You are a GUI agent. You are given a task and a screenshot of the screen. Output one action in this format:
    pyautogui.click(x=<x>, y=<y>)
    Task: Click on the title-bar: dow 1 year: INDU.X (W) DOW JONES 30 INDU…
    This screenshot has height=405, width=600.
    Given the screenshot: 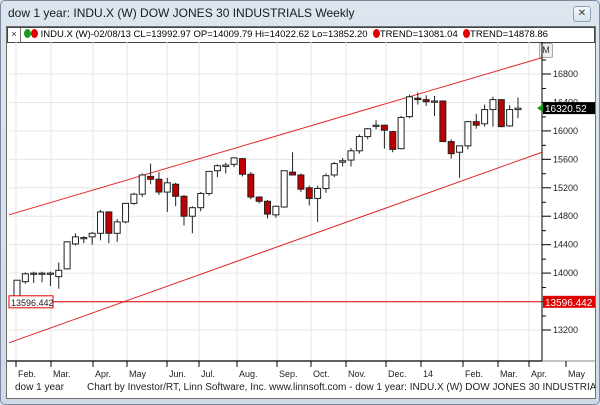 What is the action you would take?
    pyautogui.click(x=300, y=13)
    